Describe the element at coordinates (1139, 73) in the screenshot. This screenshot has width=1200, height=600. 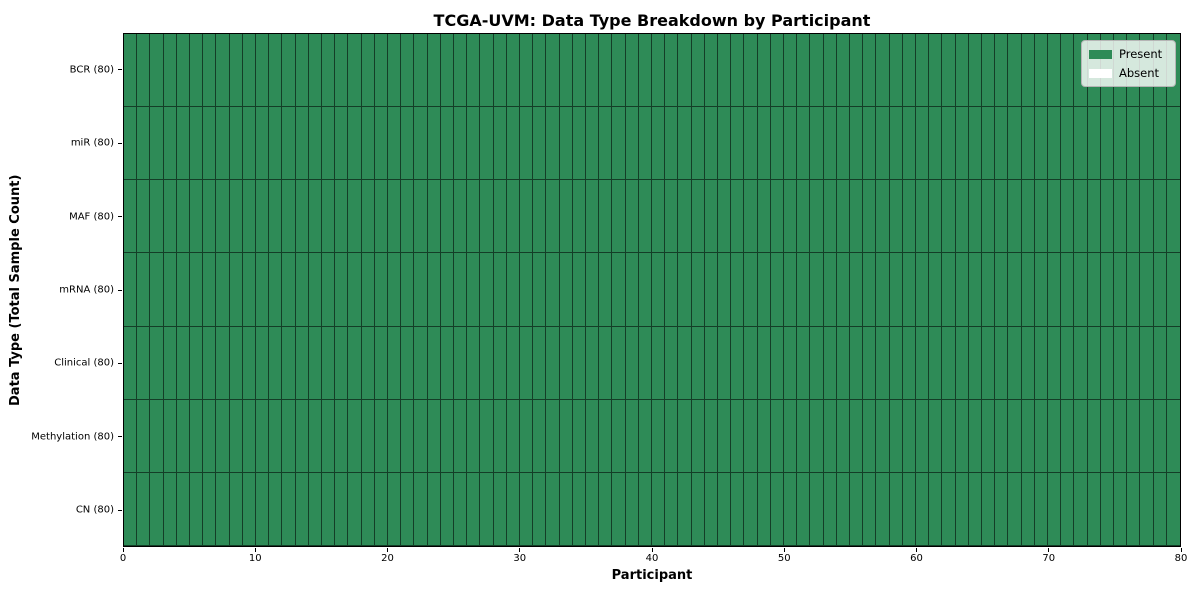
I see `legend-label: Absent` at that location.